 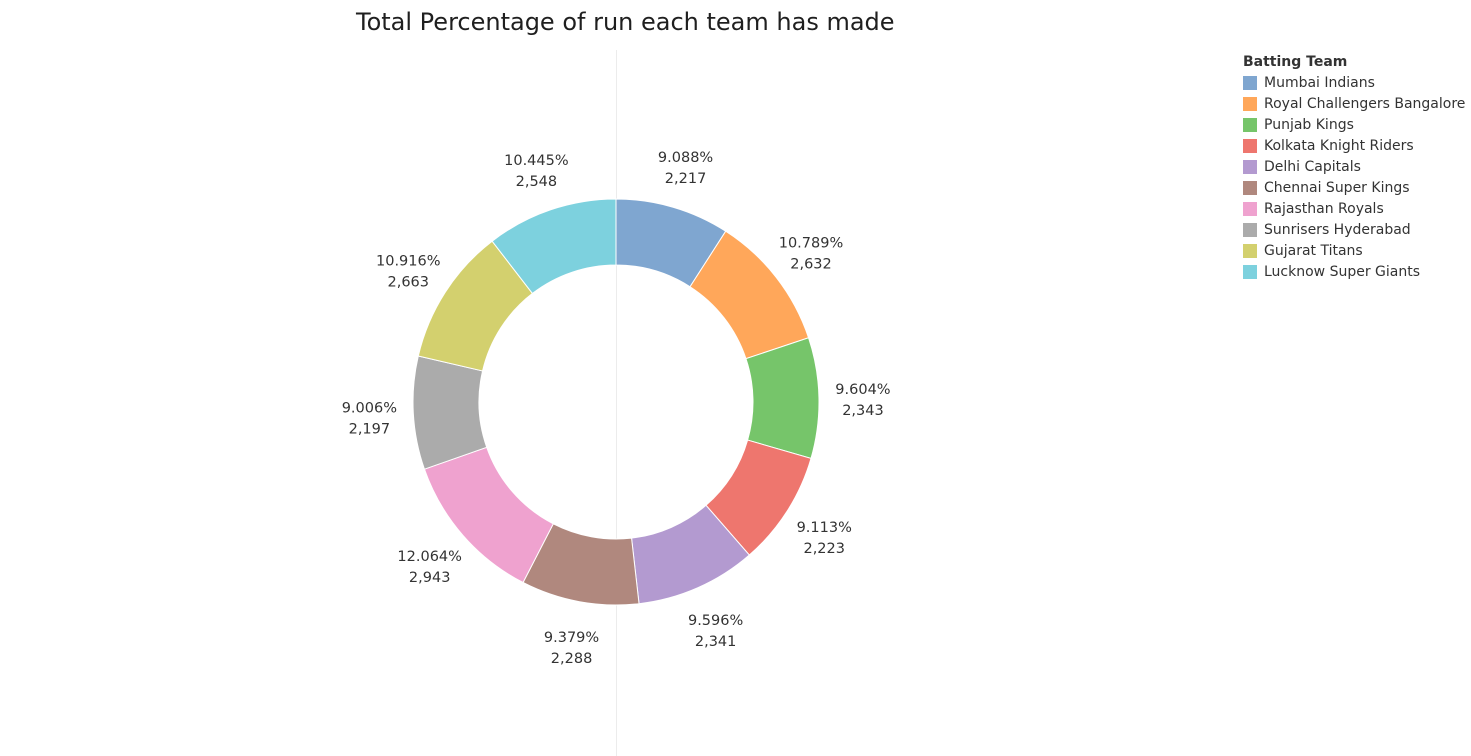 I want to click on slice-value-label: 2,341, so click(x=716, y=642).